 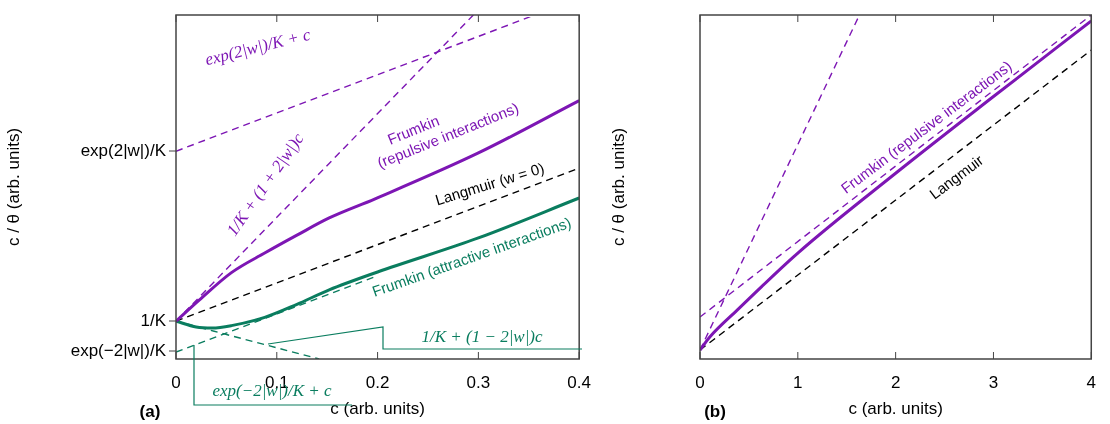 What do you see at coordinates (993, 382) in the screenshot?
I see `x-tick-label: 3` at bounding box center [993, 382].